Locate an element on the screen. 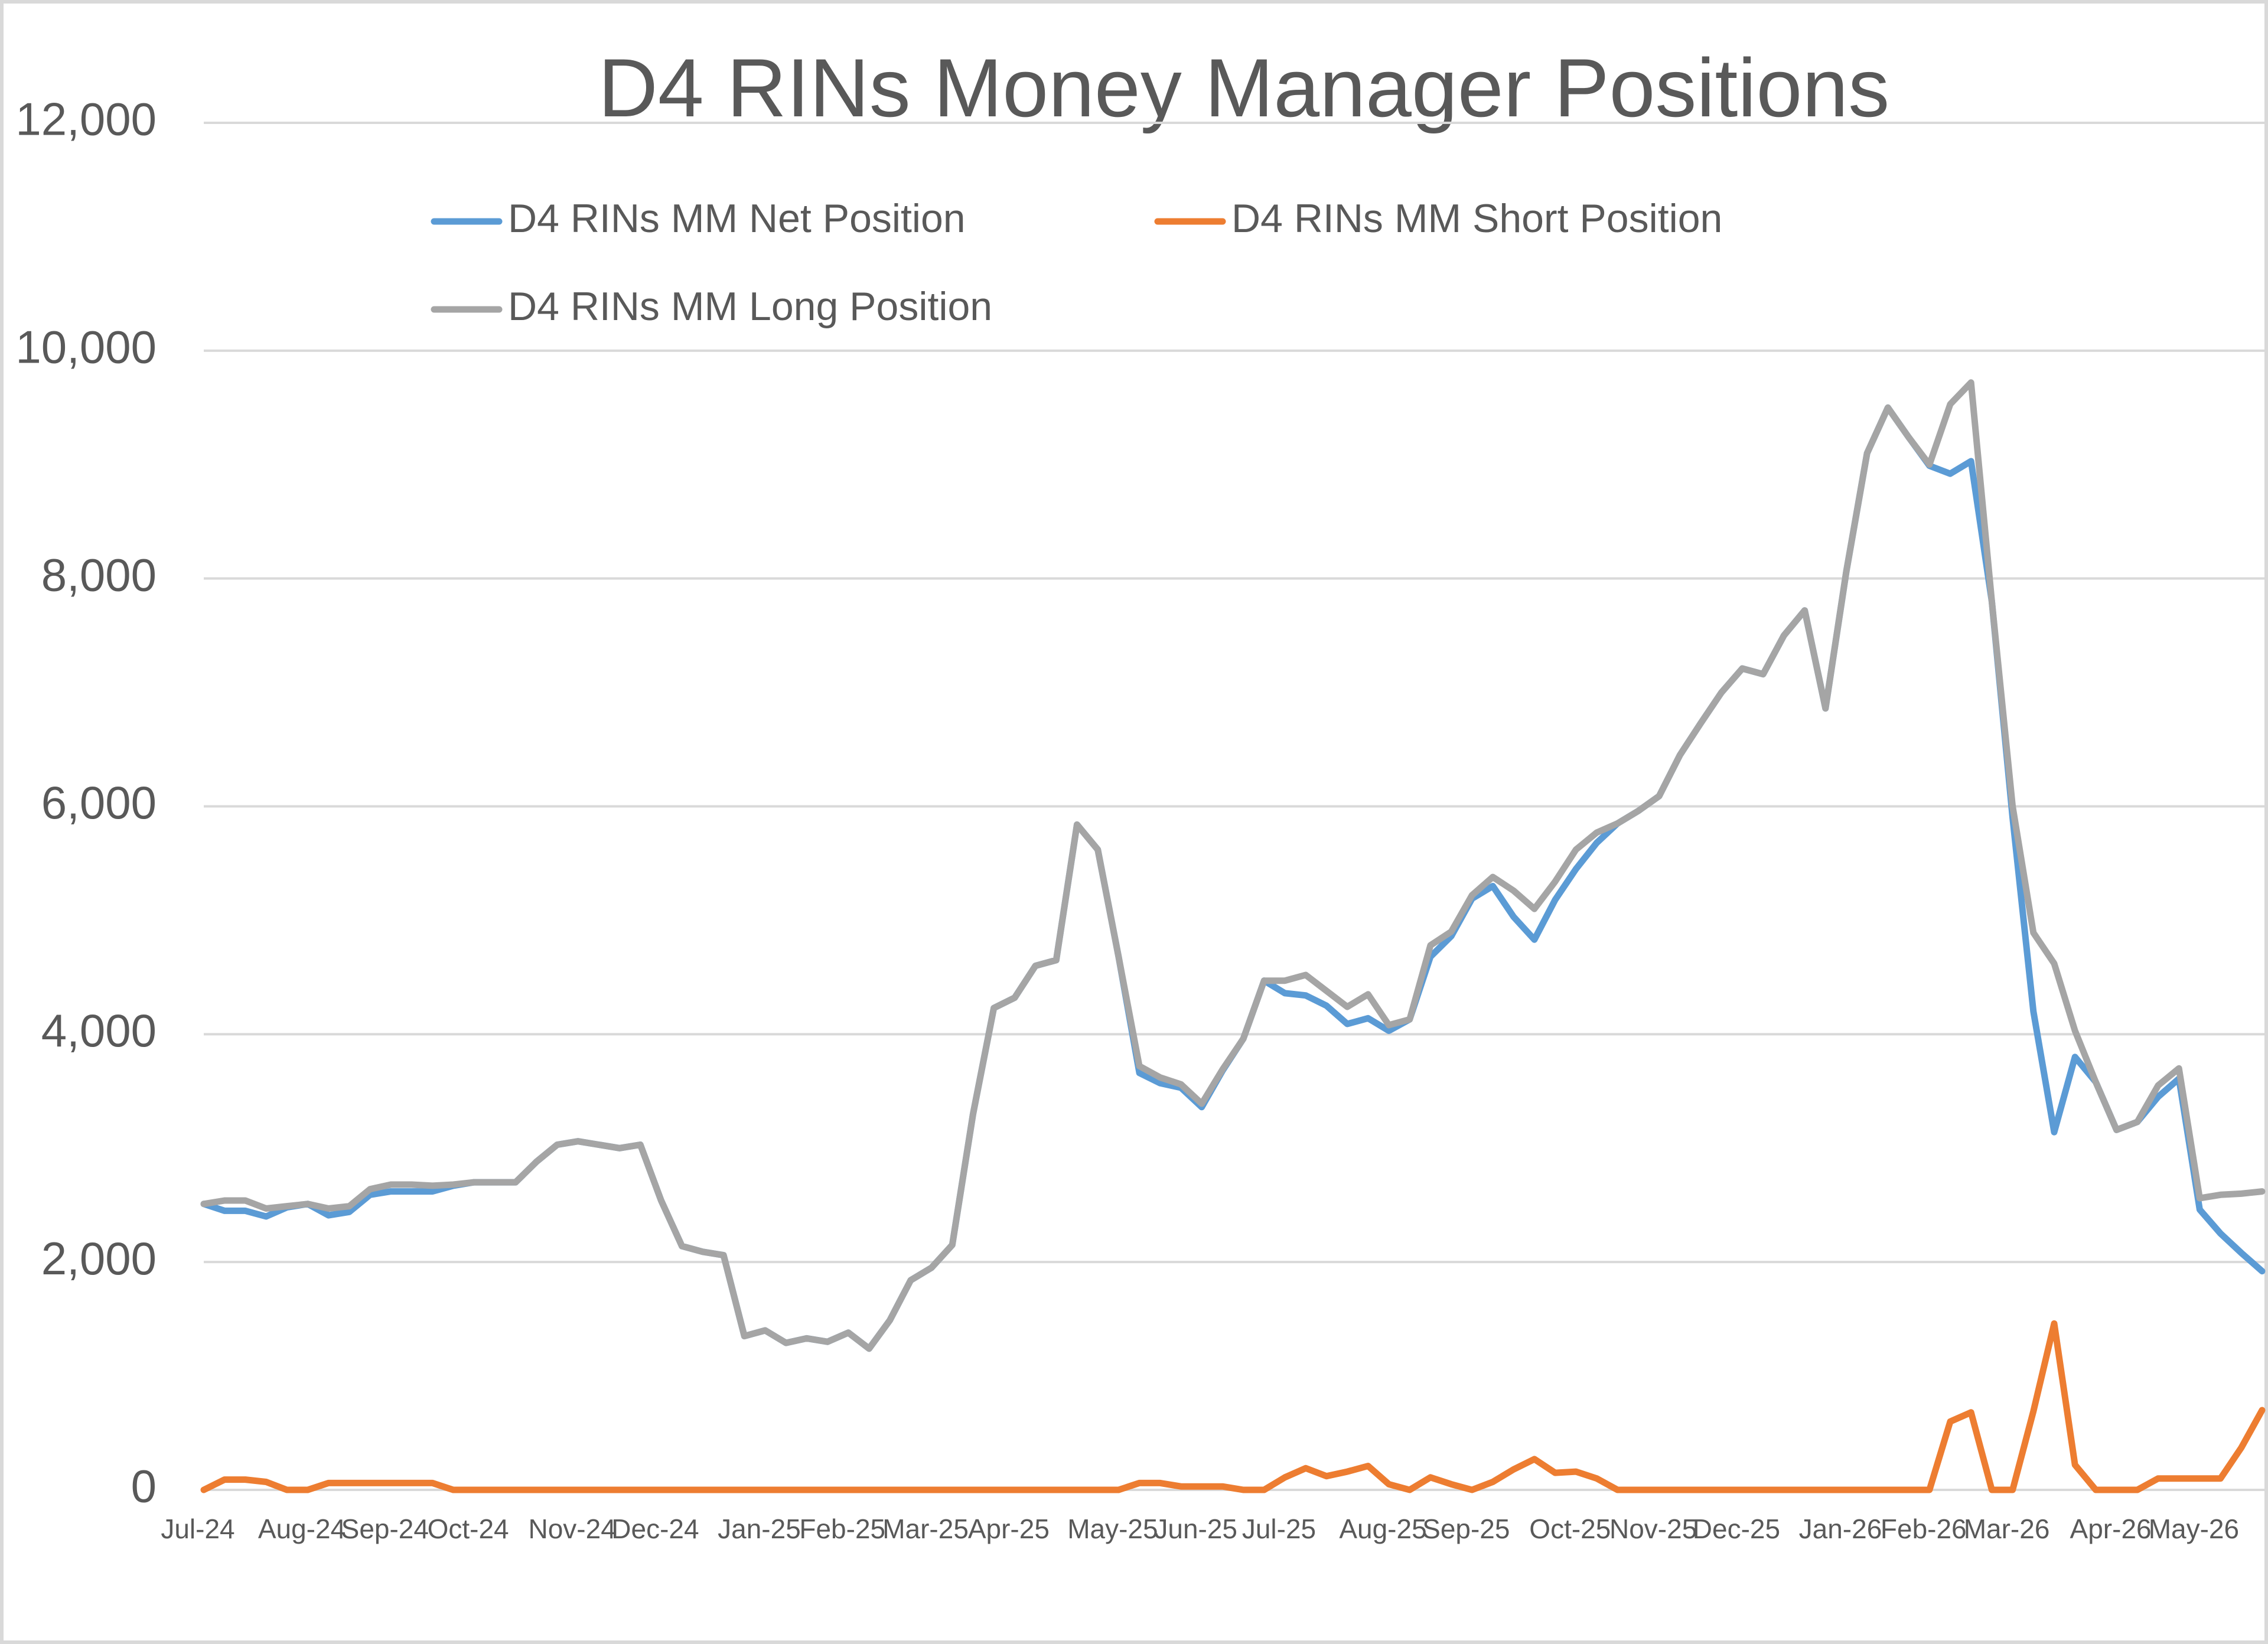 Image resolution: width=2268 pixels, height=1644 pixels. y-tick-label: 4,000 is located at coordinates (99, 1030).